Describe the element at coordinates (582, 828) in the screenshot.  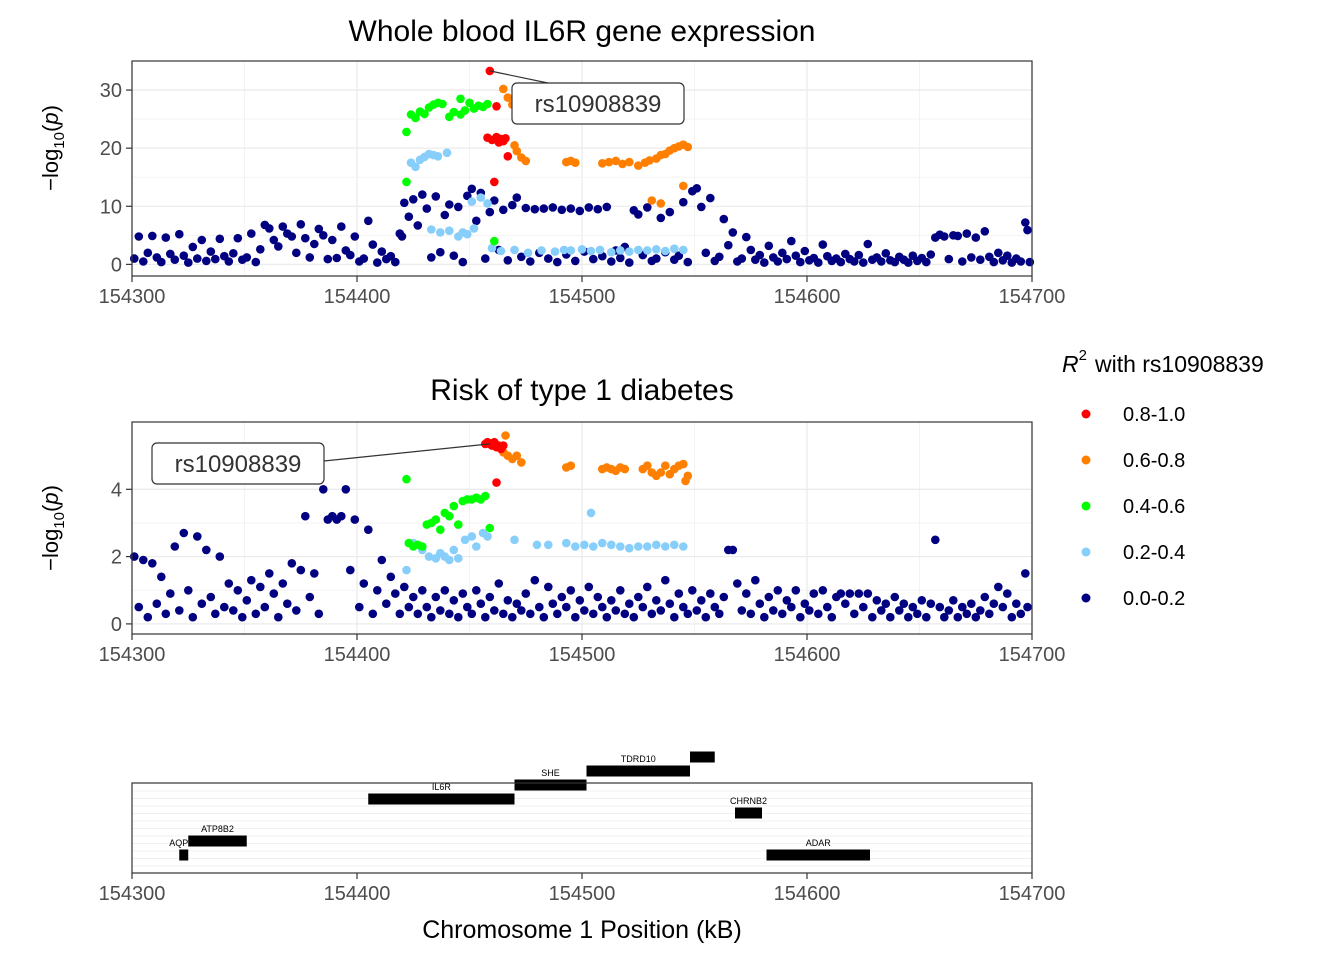
I see `genes-grid` at that location.